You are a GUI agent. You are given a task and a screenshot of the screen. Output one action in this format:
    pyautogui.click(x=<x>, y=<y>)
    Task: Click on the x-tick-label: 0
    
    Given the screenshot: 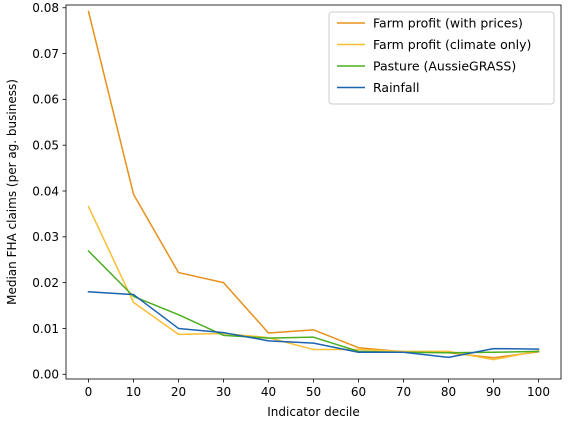 What is the action you would take?
    pyautogui.click(x=89, y=392)
    